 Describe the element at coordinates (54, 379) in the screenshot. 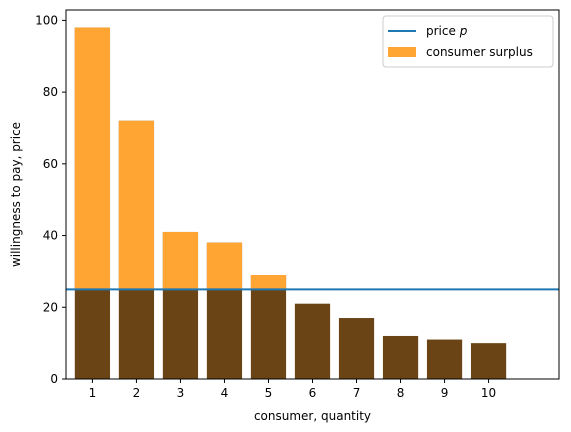

I see `y-tick-label-0: 0` at that location.